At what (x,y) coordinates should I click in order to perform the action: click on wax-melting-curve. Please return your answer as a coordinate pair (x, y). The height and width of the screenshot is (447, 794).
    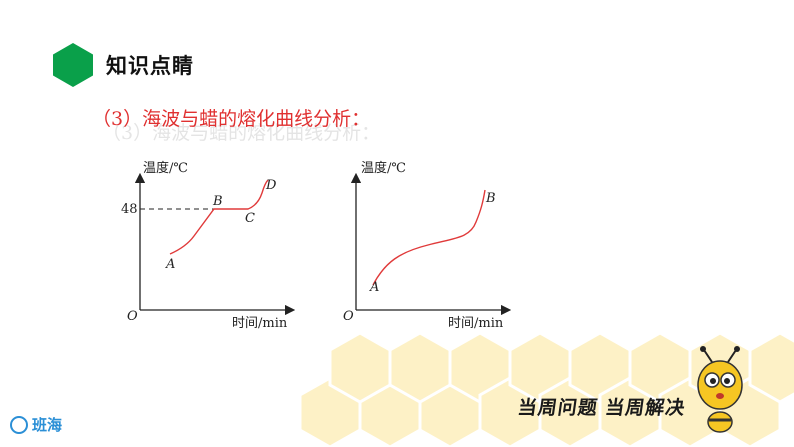
    Looking at the image, I should click on (429, 237).